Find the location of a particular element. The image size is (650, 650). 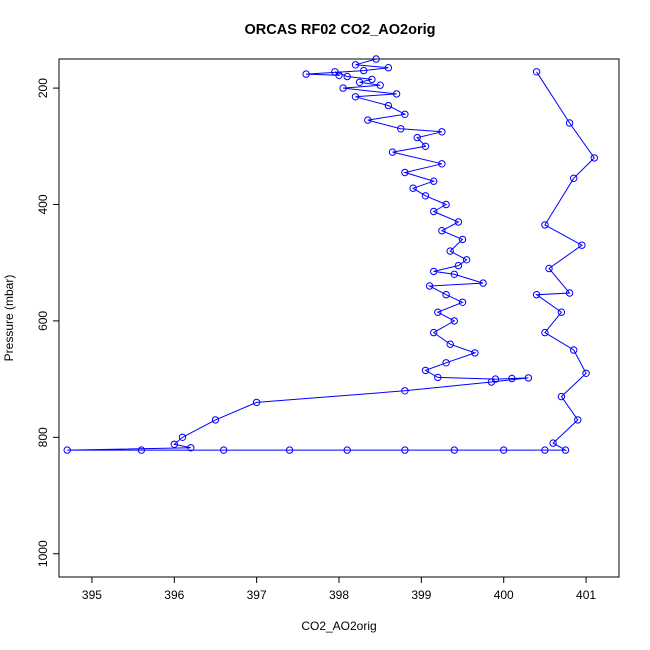

x-axis: 395 396 397 398 399 400 401 is located at coordinates (339, 589).